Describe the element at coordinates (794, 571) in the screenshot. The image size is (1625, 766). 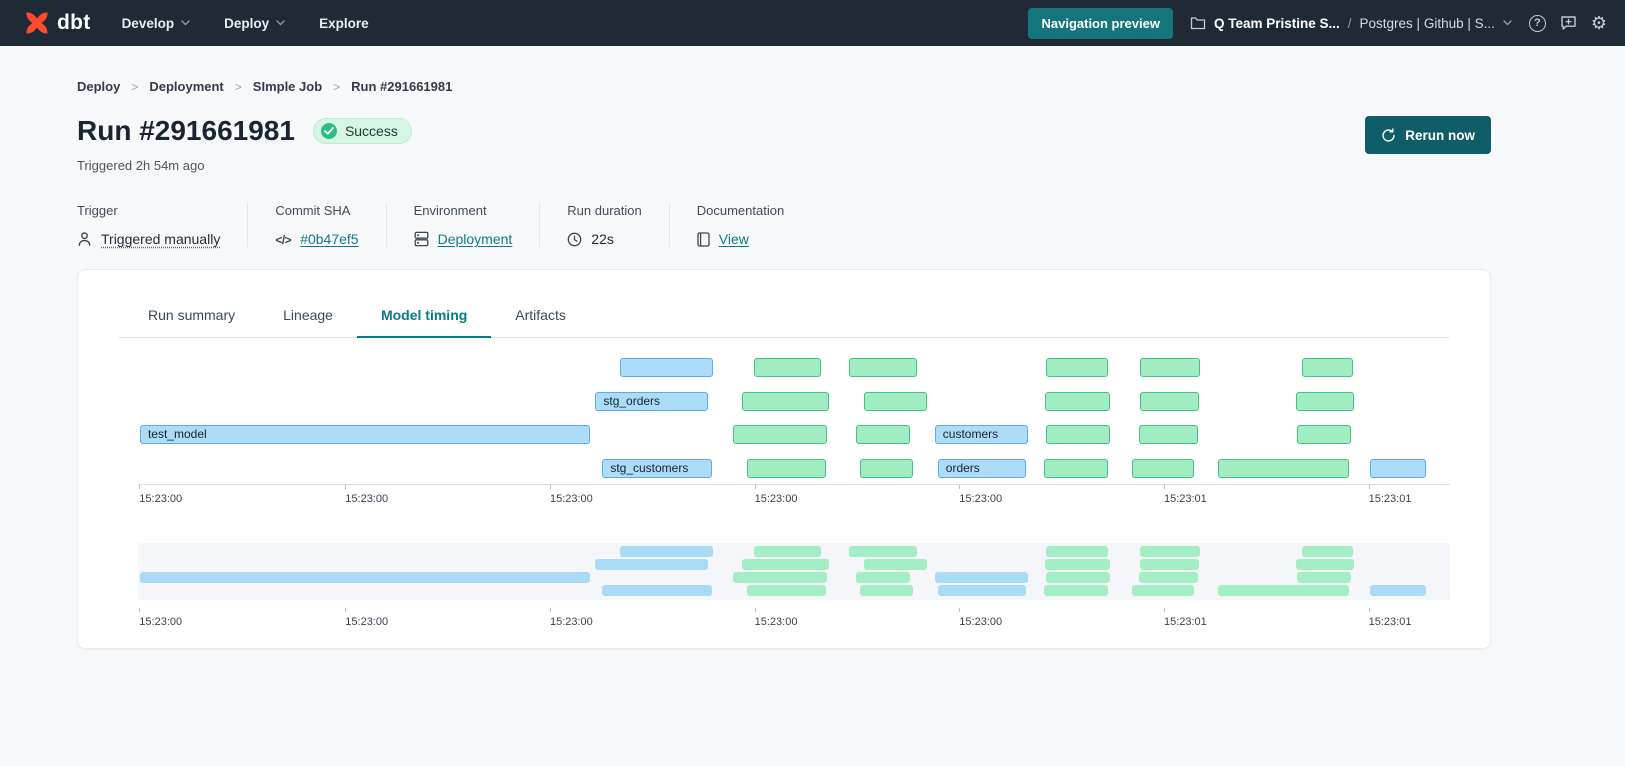
I see `gantt-minimap` at that location.